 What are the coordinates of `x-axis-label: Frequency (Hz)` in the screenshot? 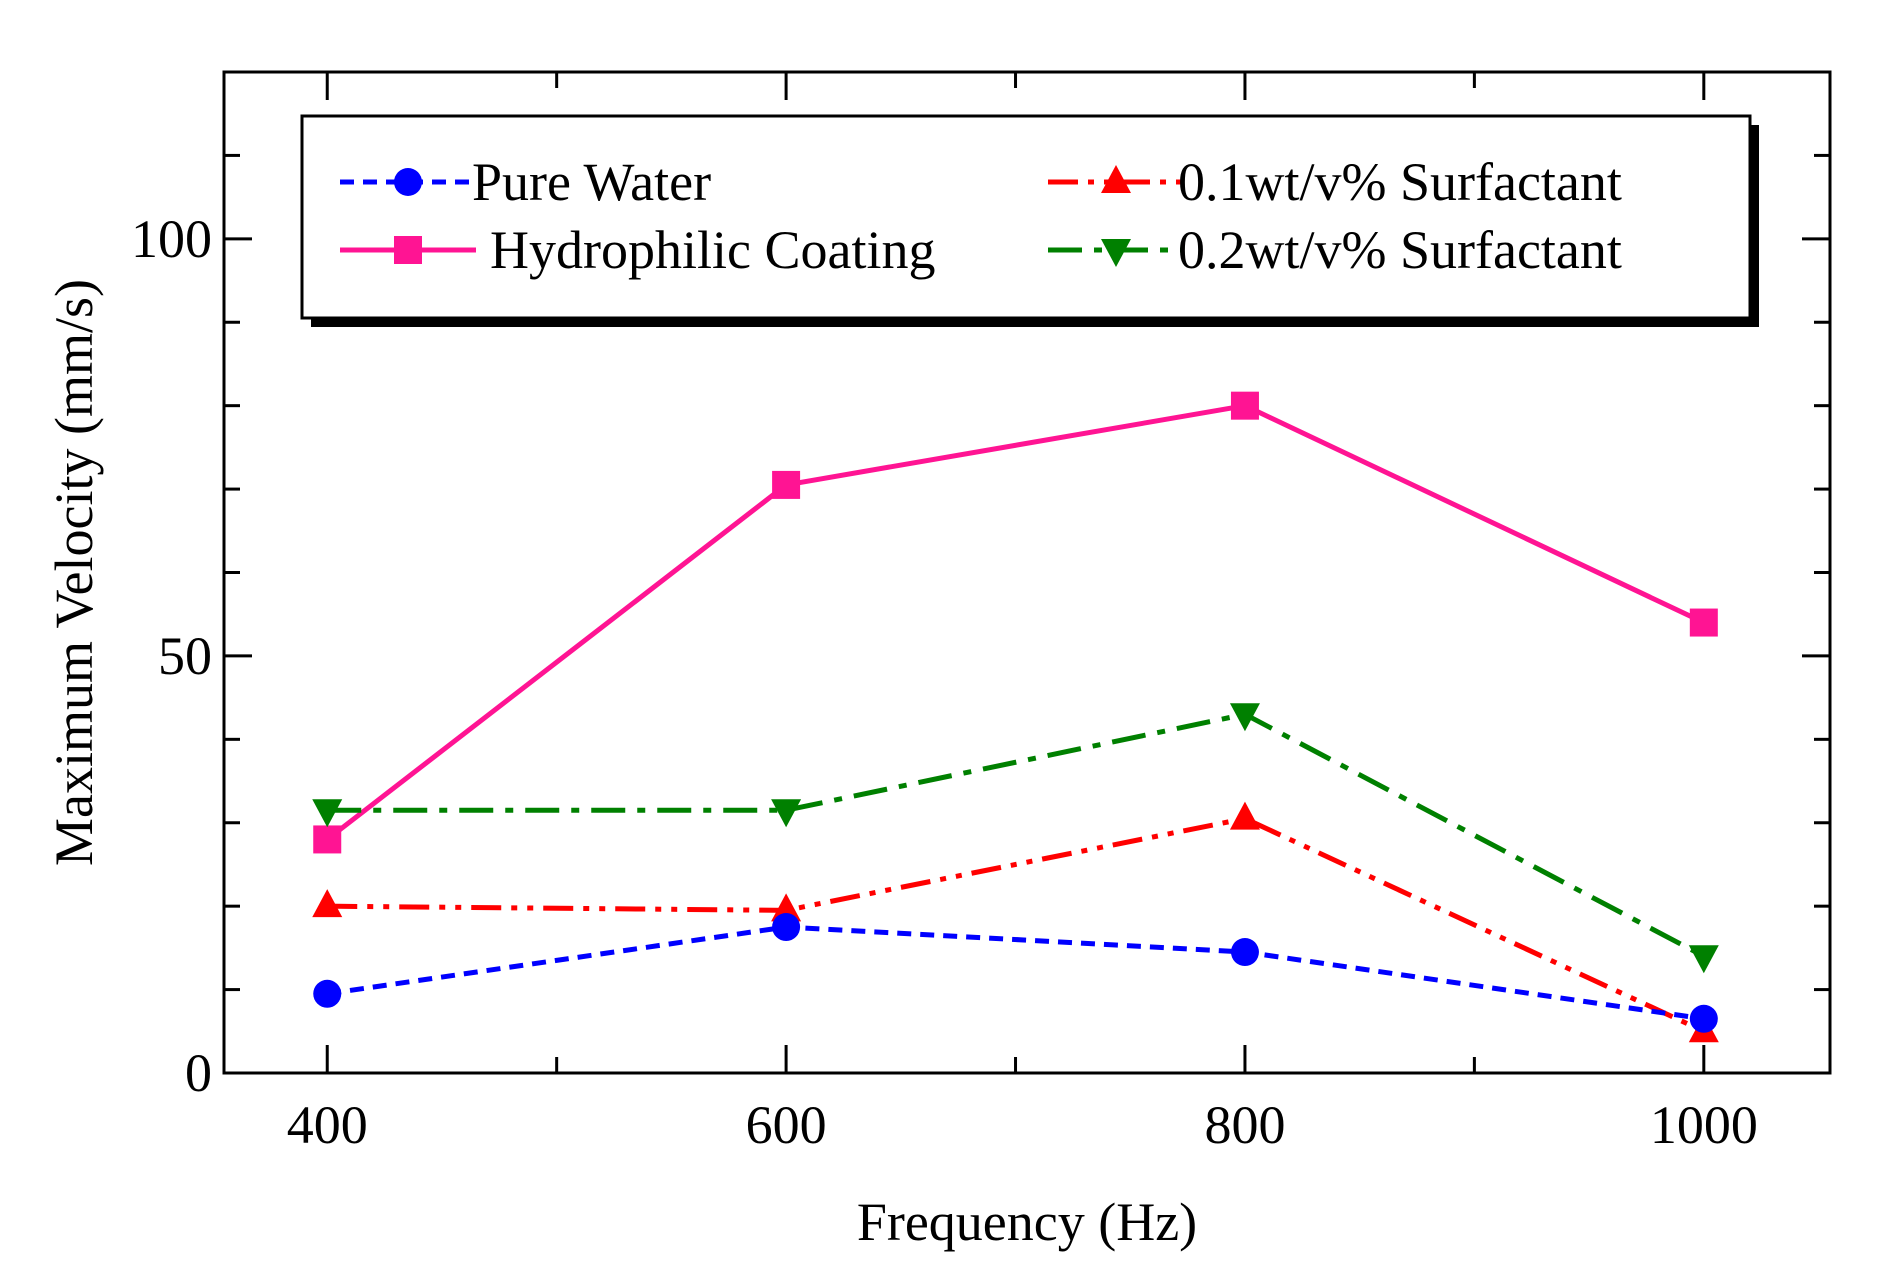 It's located at (1027, 1222).